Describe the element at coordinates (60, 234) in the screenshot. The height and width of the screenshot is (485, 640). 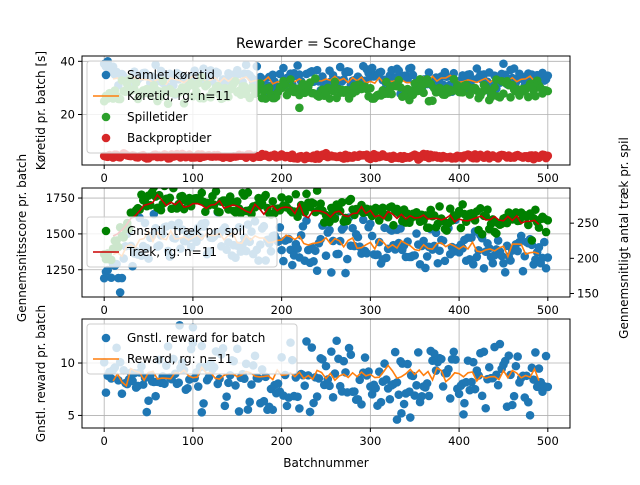
I see `y-tick-label: 1500` at that location.